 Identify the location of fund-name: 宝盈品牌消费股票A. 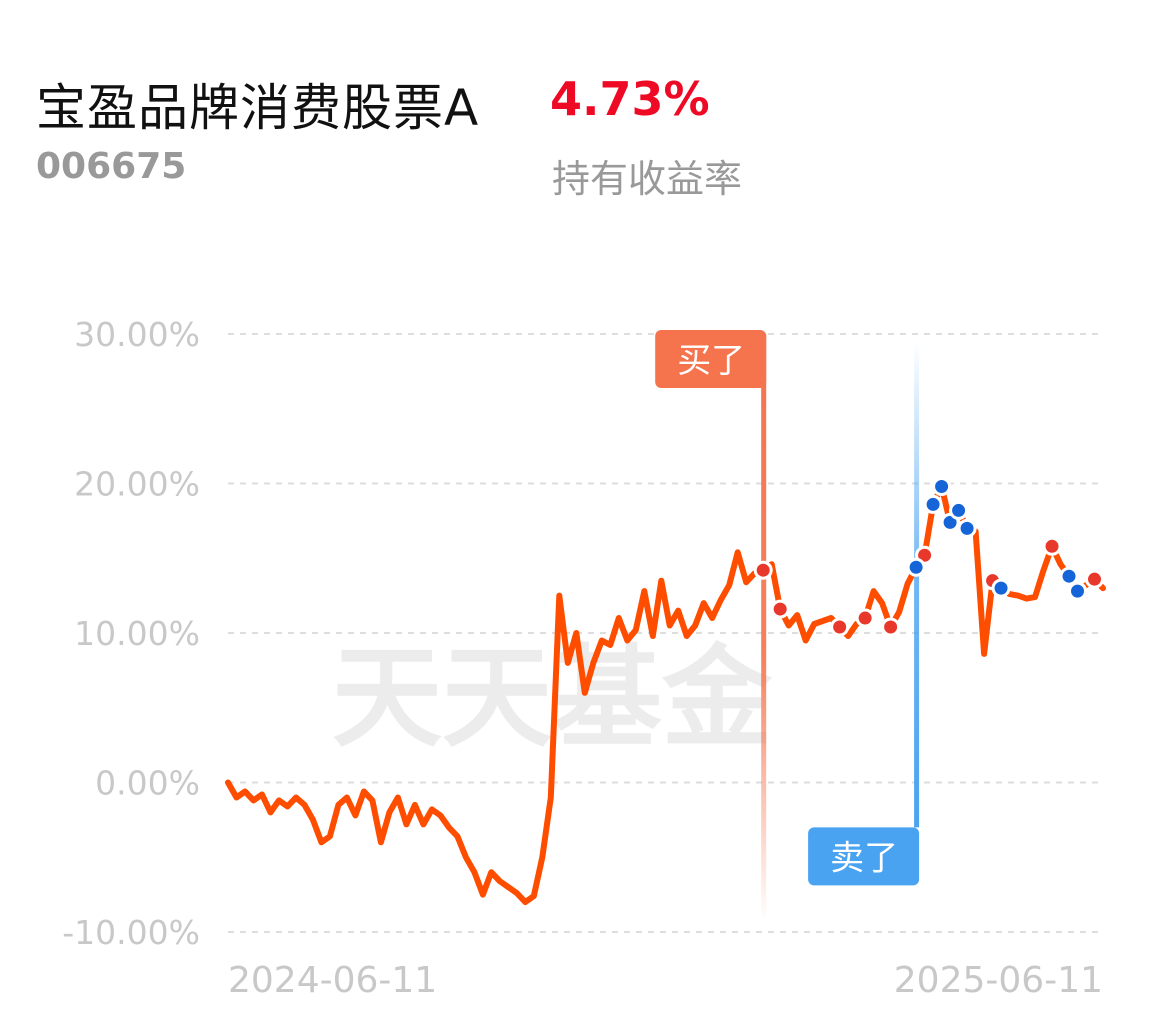
(258, 108).